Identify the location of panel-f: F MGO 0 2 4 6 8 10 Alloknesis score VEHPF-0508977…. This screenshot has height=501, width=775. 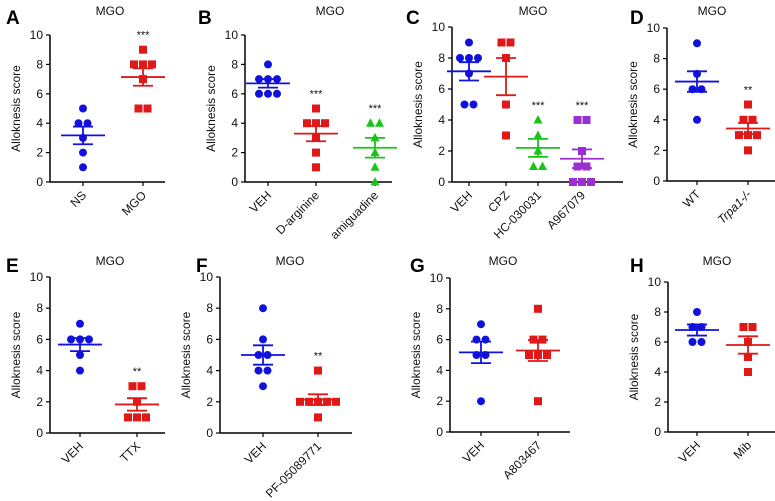
(265, 377).